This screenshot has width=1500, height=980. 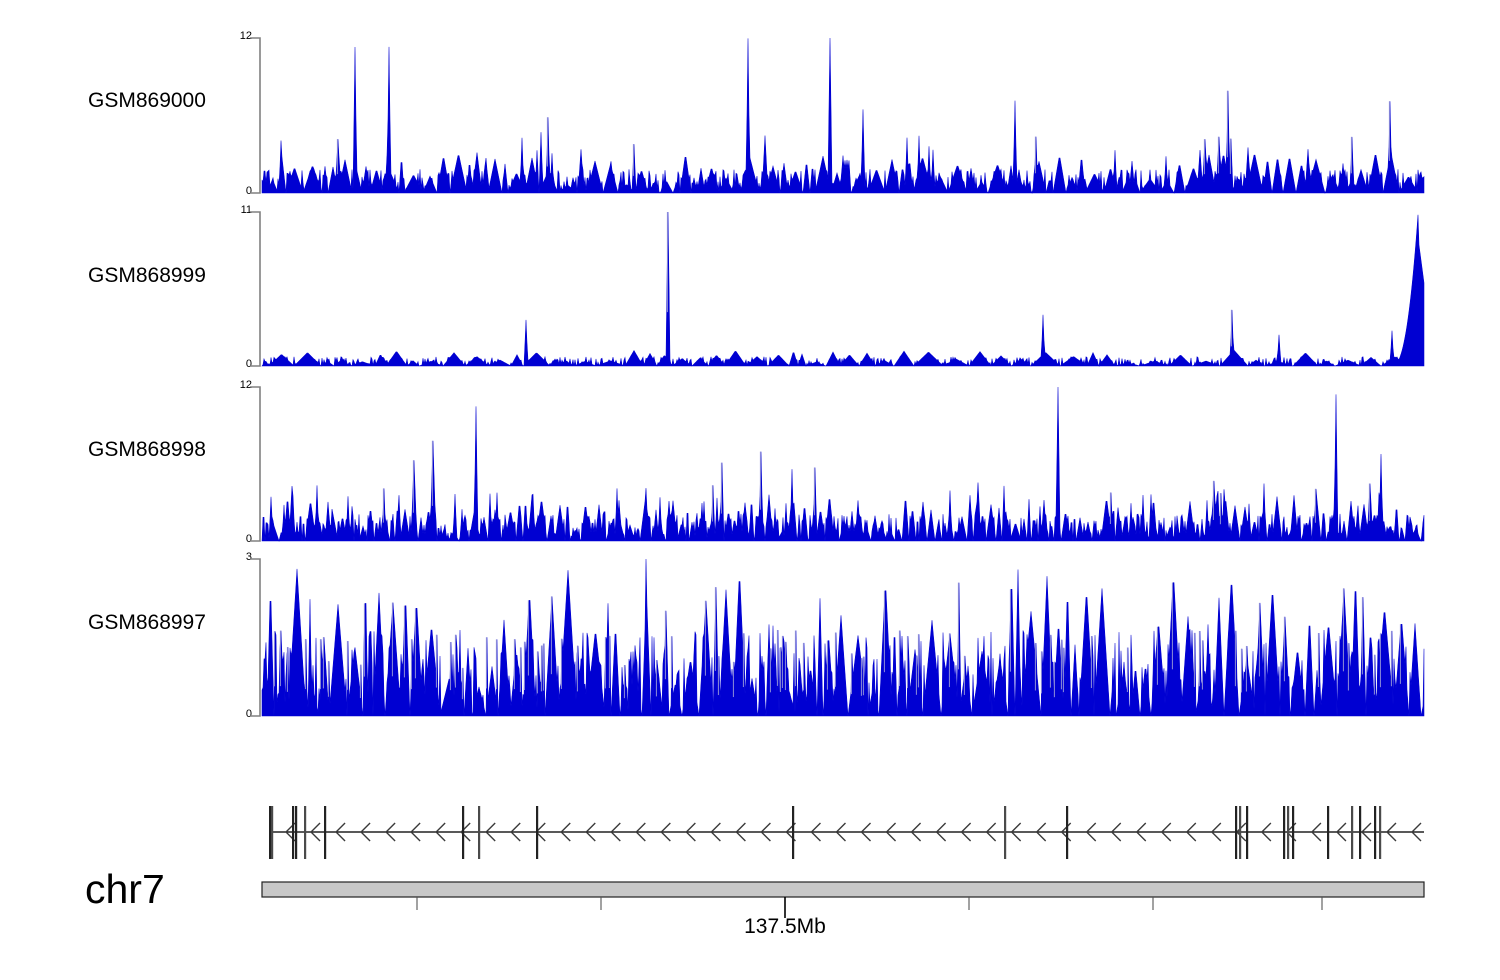 I want to click on chromosome-label: chr7, so click(x=125, y=889).